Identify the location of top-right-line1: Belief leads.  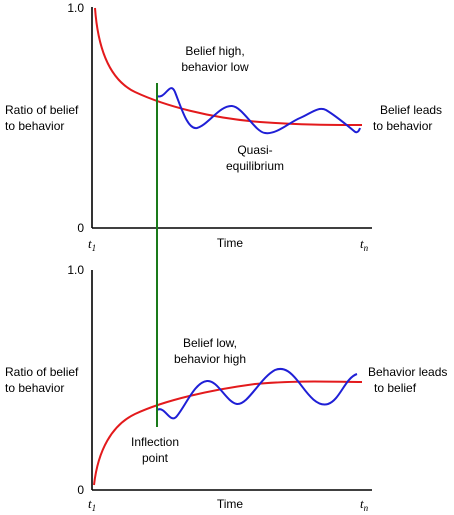
(411, 110).